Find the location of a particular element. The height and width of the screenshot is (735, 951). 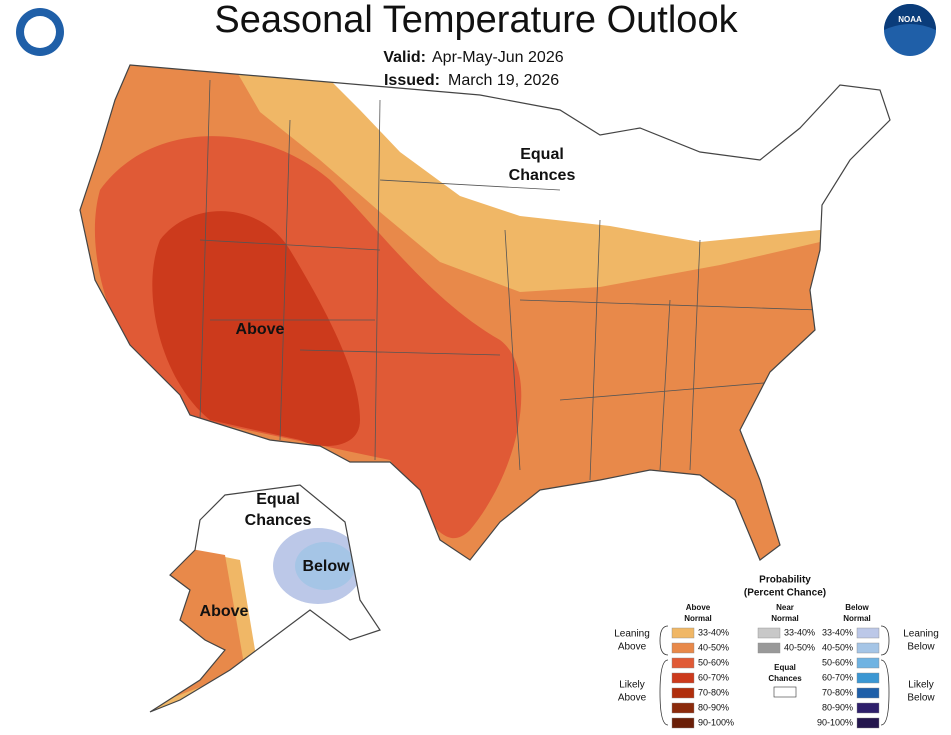

legend-title: Probability is located at coordinates (785, 580).